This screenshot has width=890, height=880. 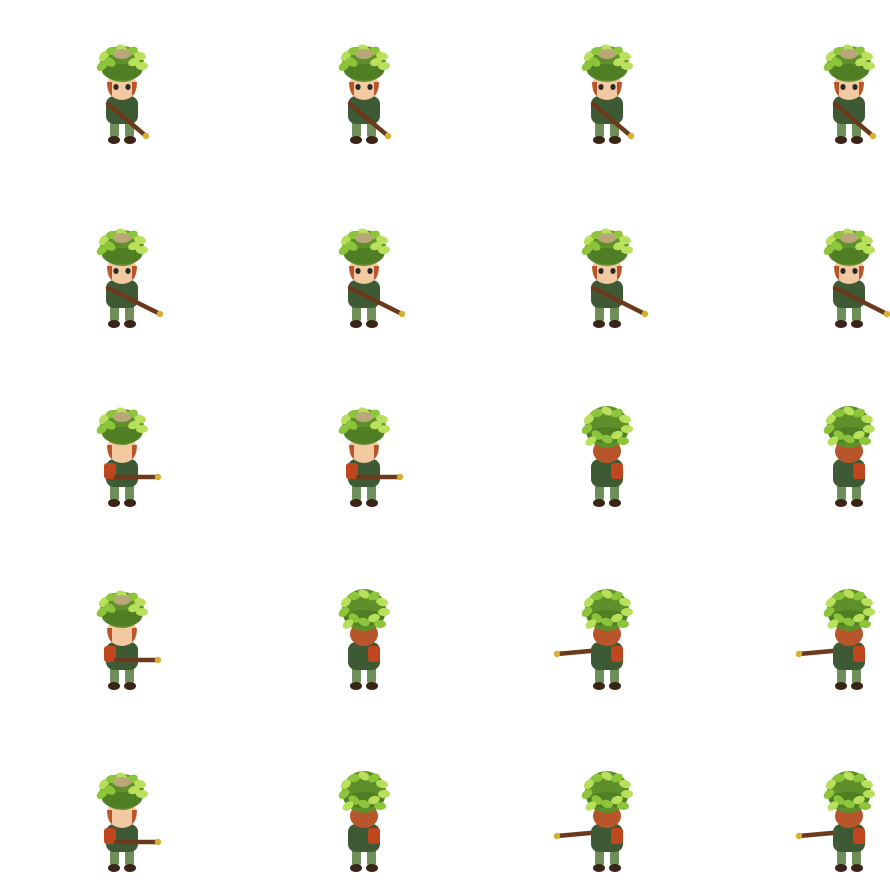 I want to click on hair-right, so click(x=134, y=89).